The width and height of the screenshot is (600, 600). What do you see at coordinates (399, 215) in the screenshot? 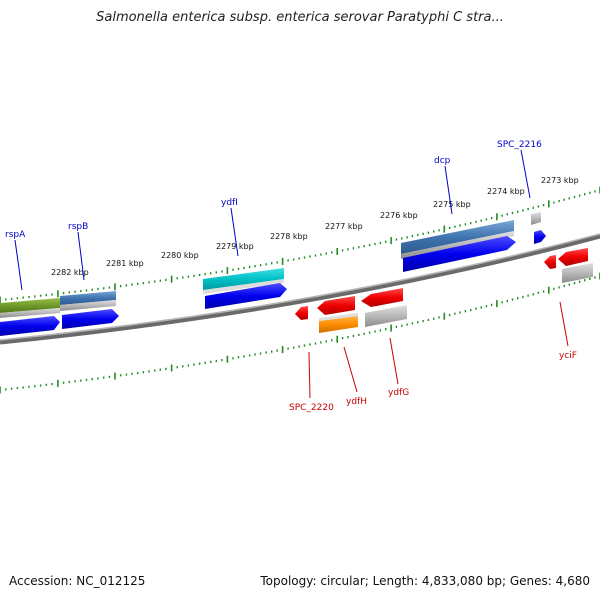
I see `scale-label-2276: 2276 kbp` at bounding box center [399, 215].